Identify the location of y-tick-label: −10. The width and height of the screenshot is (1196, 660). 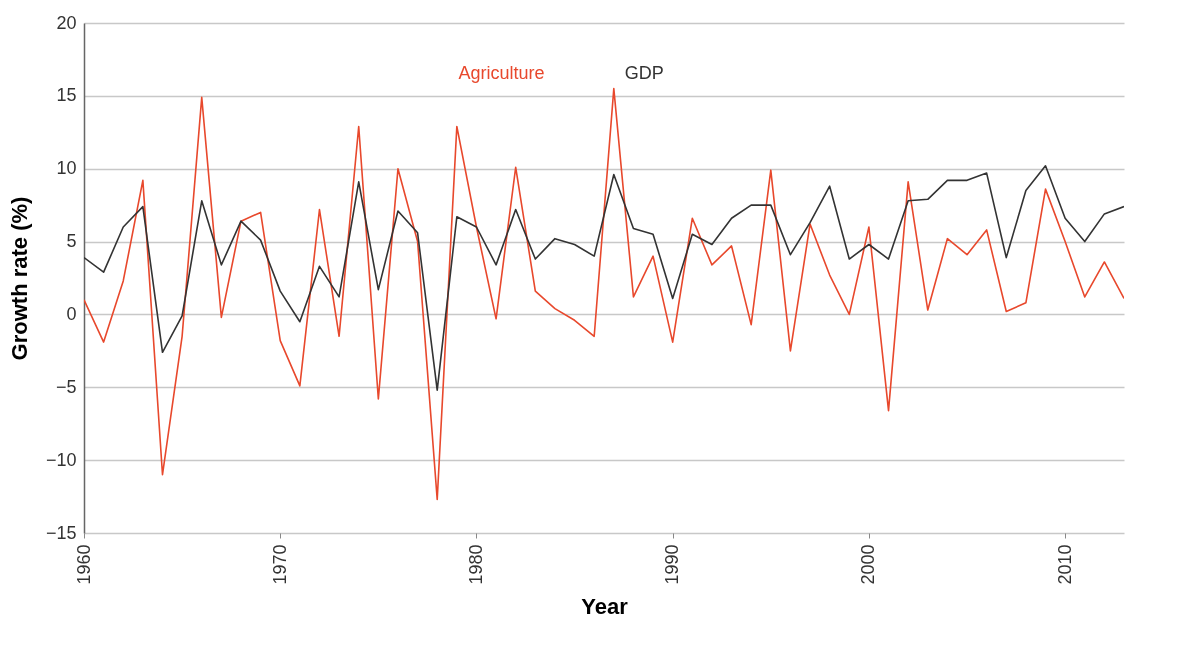
(61, 459).